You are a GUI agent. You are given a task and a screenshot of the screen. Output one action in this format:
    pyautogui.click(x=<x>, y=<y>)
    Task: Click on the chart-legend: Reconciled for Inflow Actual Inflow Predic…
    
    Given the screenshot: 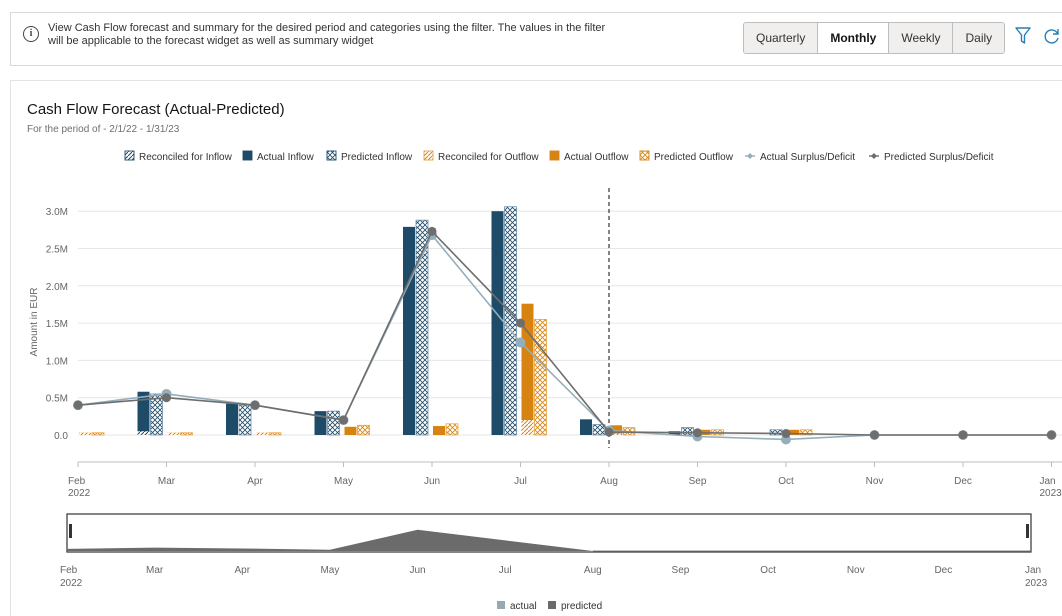 What is the action you would take?
    pyautogui.click(x=559, y=157)
    